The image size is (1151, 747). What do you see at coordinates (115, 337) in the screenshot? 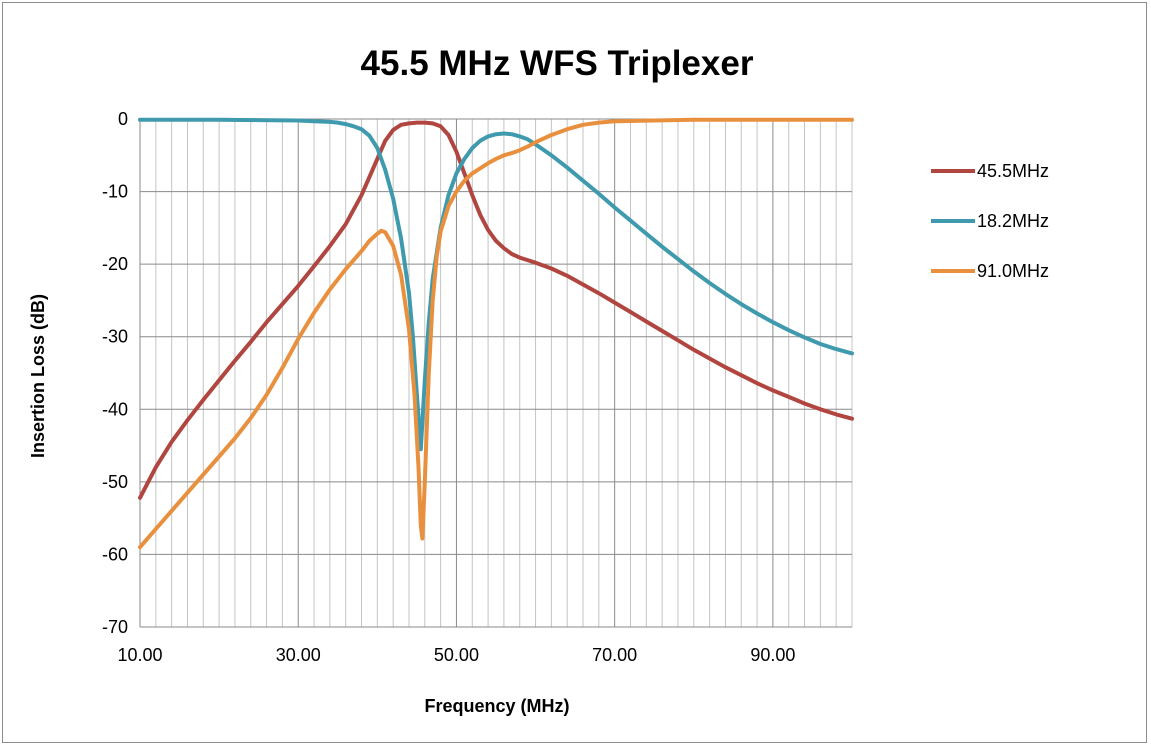
I see `y-tick-label: -30` at bounding box center [115, 337].